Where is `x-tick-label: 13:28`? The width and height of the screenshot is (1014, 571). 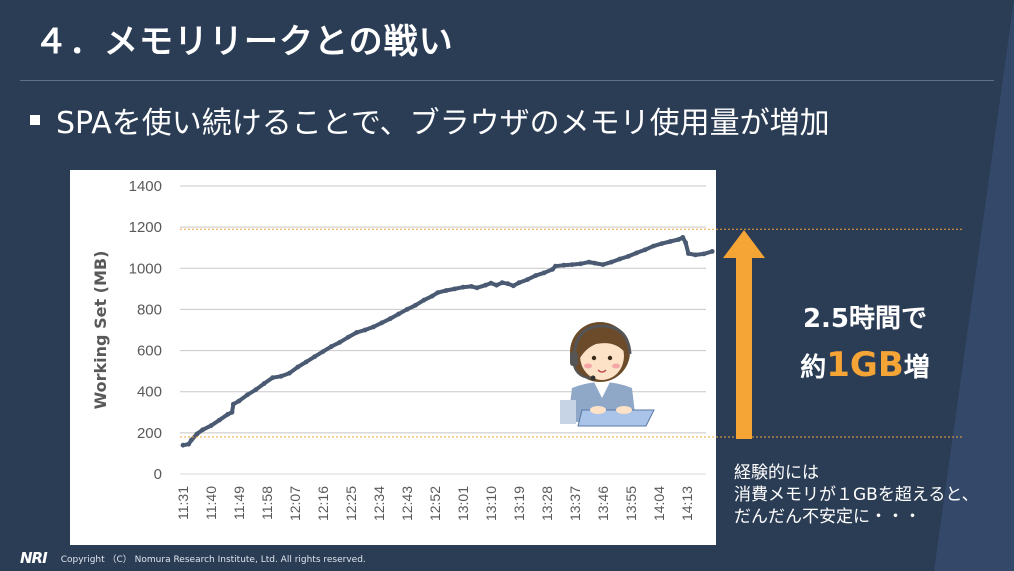 x-tick-label: 13:28 is located at coordinates (547, 503).